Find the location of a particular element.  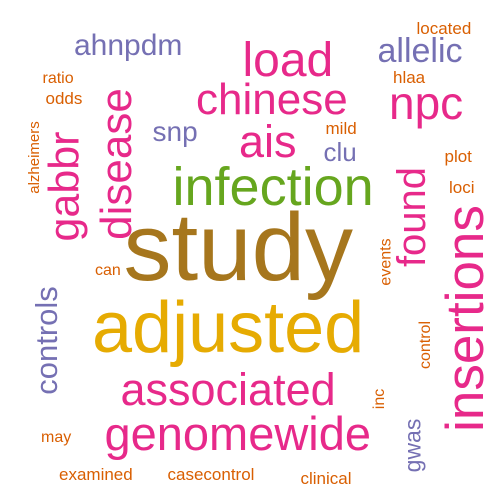

word-ais: ais is located at coordinates (268, 141).